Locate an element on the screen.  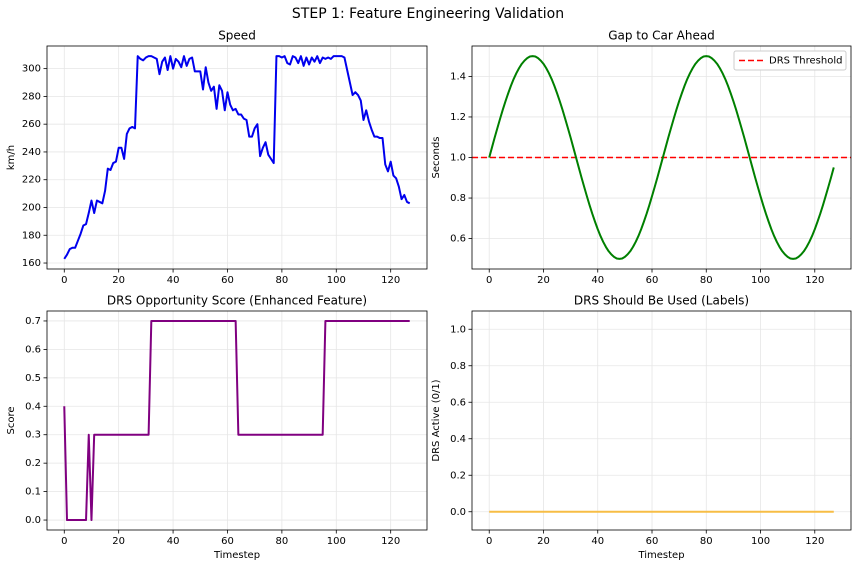
legend: DRS Threshold is located at coordinates (790, 60).